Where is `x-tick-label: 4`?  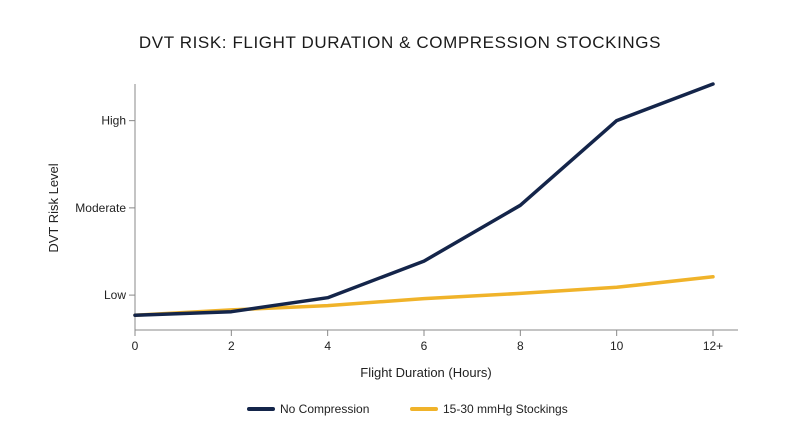
x-tick-label: 4 is located at coordinates (327, 346).